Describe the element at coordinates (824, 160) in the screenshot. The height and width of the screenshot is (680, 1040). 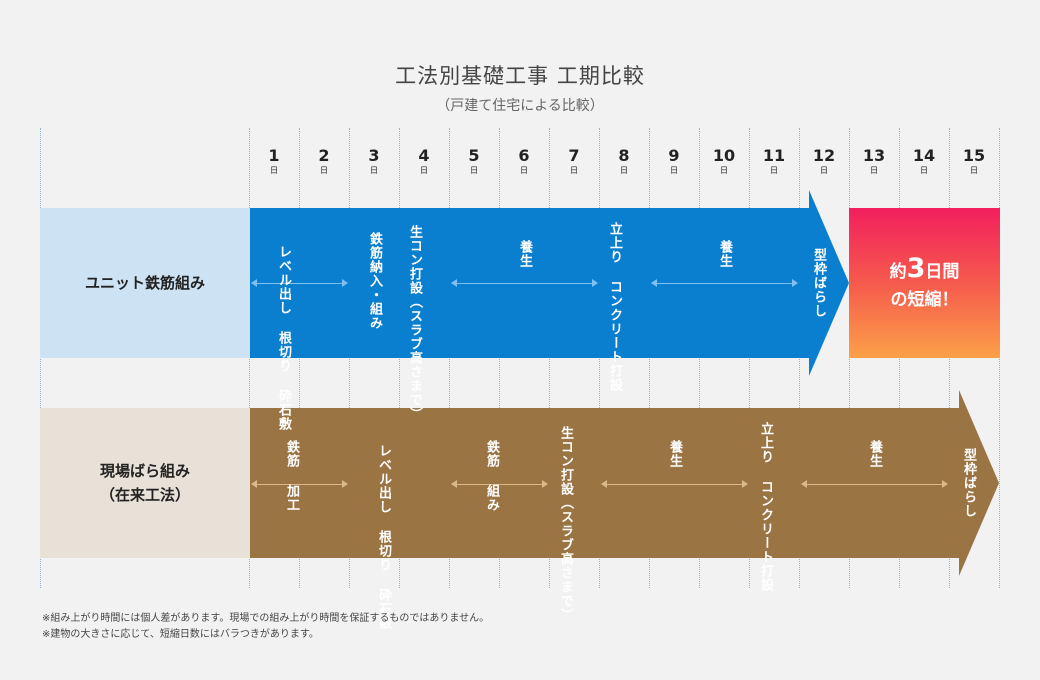
I see `day-header-12: 12 日` at that location.